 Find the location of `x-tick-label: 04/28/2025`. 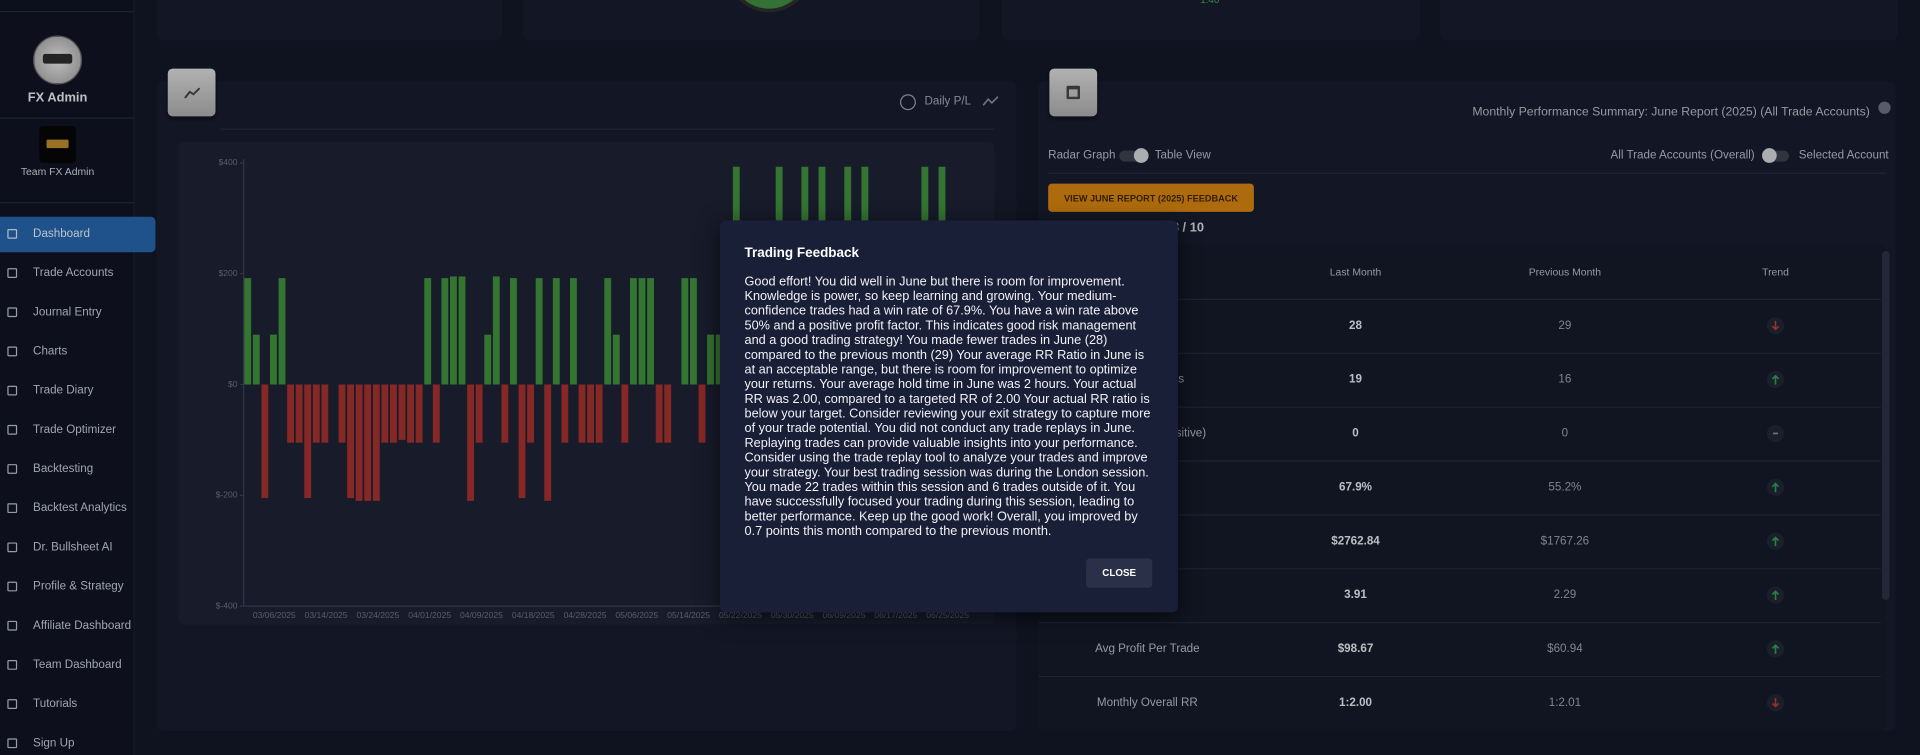

x-tick-label: 04/28/2025 is located at coordinates (585, 615).